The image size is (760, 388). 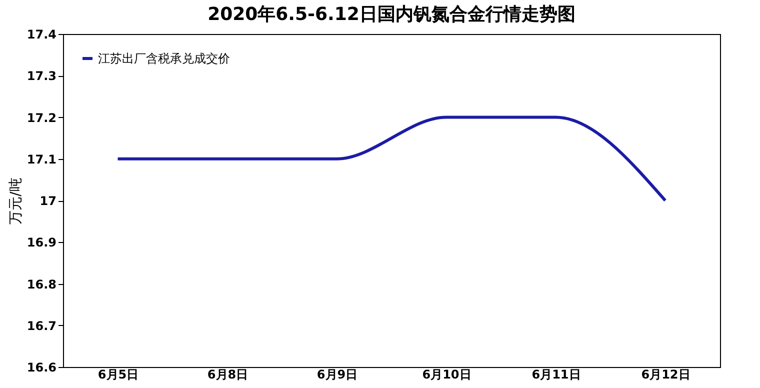 What do you see at coordinates (337, 375) in the screenshot?
I see `x-tick-label: 6月9日` at bounding box center [337, 375].